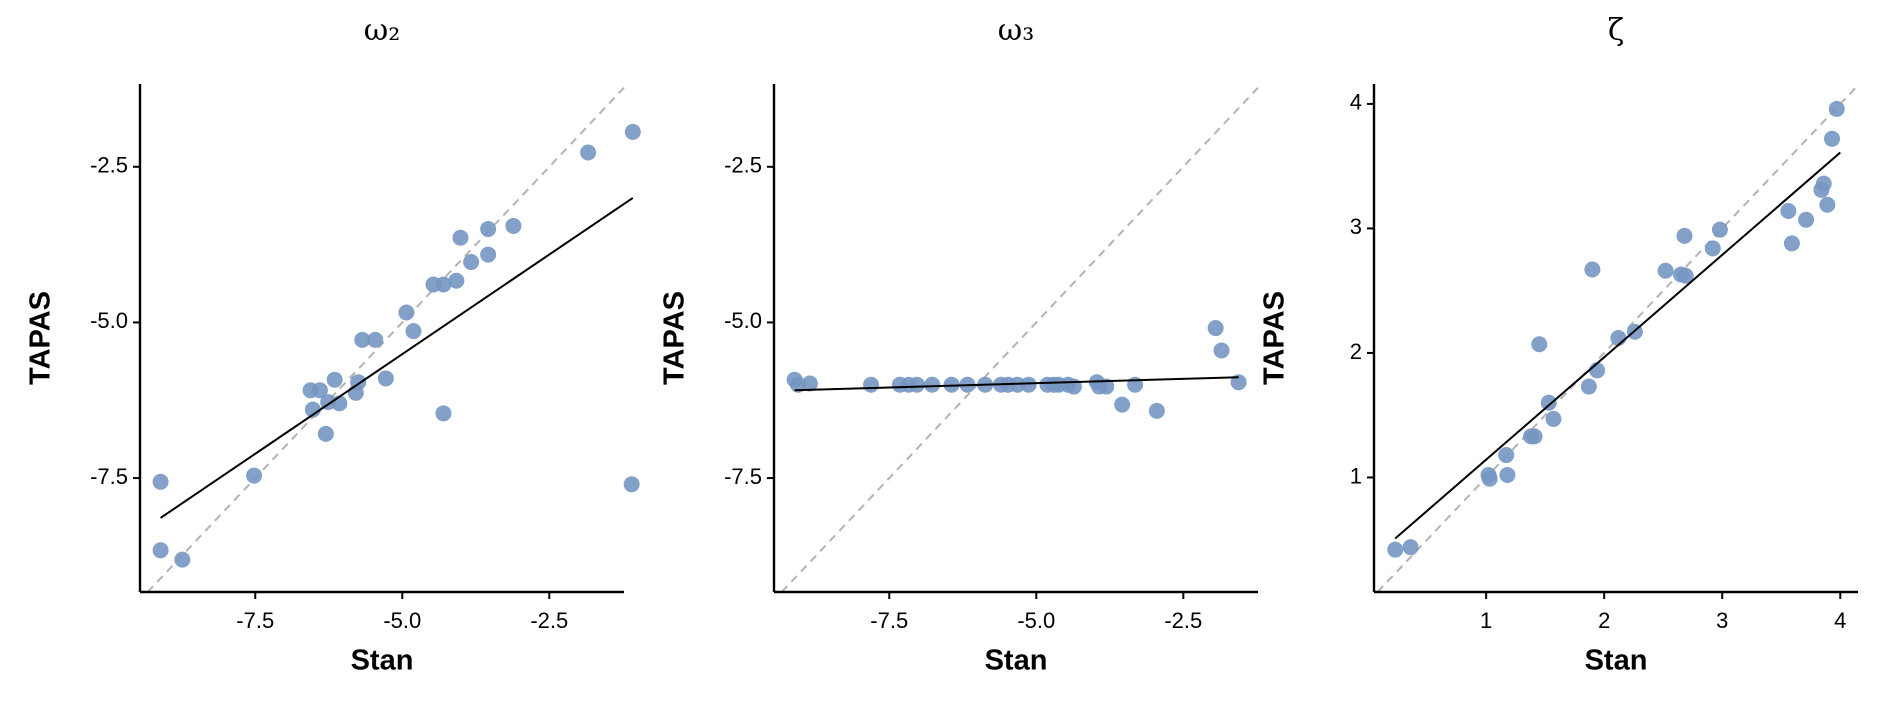 The height and width of the screenshot is (702, 1880). What do you see at coordinates (1356, 102) in the screenshot?
I see `y-tick-label: 4` at bounding box center [1356, 102].